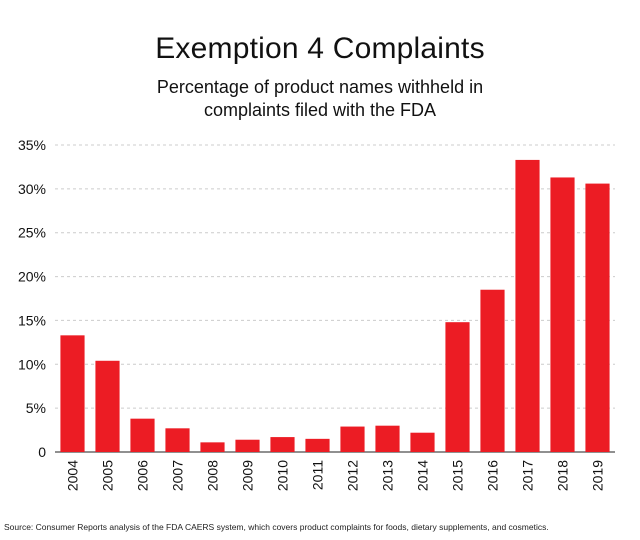  What do you see at coordinates (458, 475) in the screenshot?
I see `x-tick-label: 2015` at bounding box center [458, 475].